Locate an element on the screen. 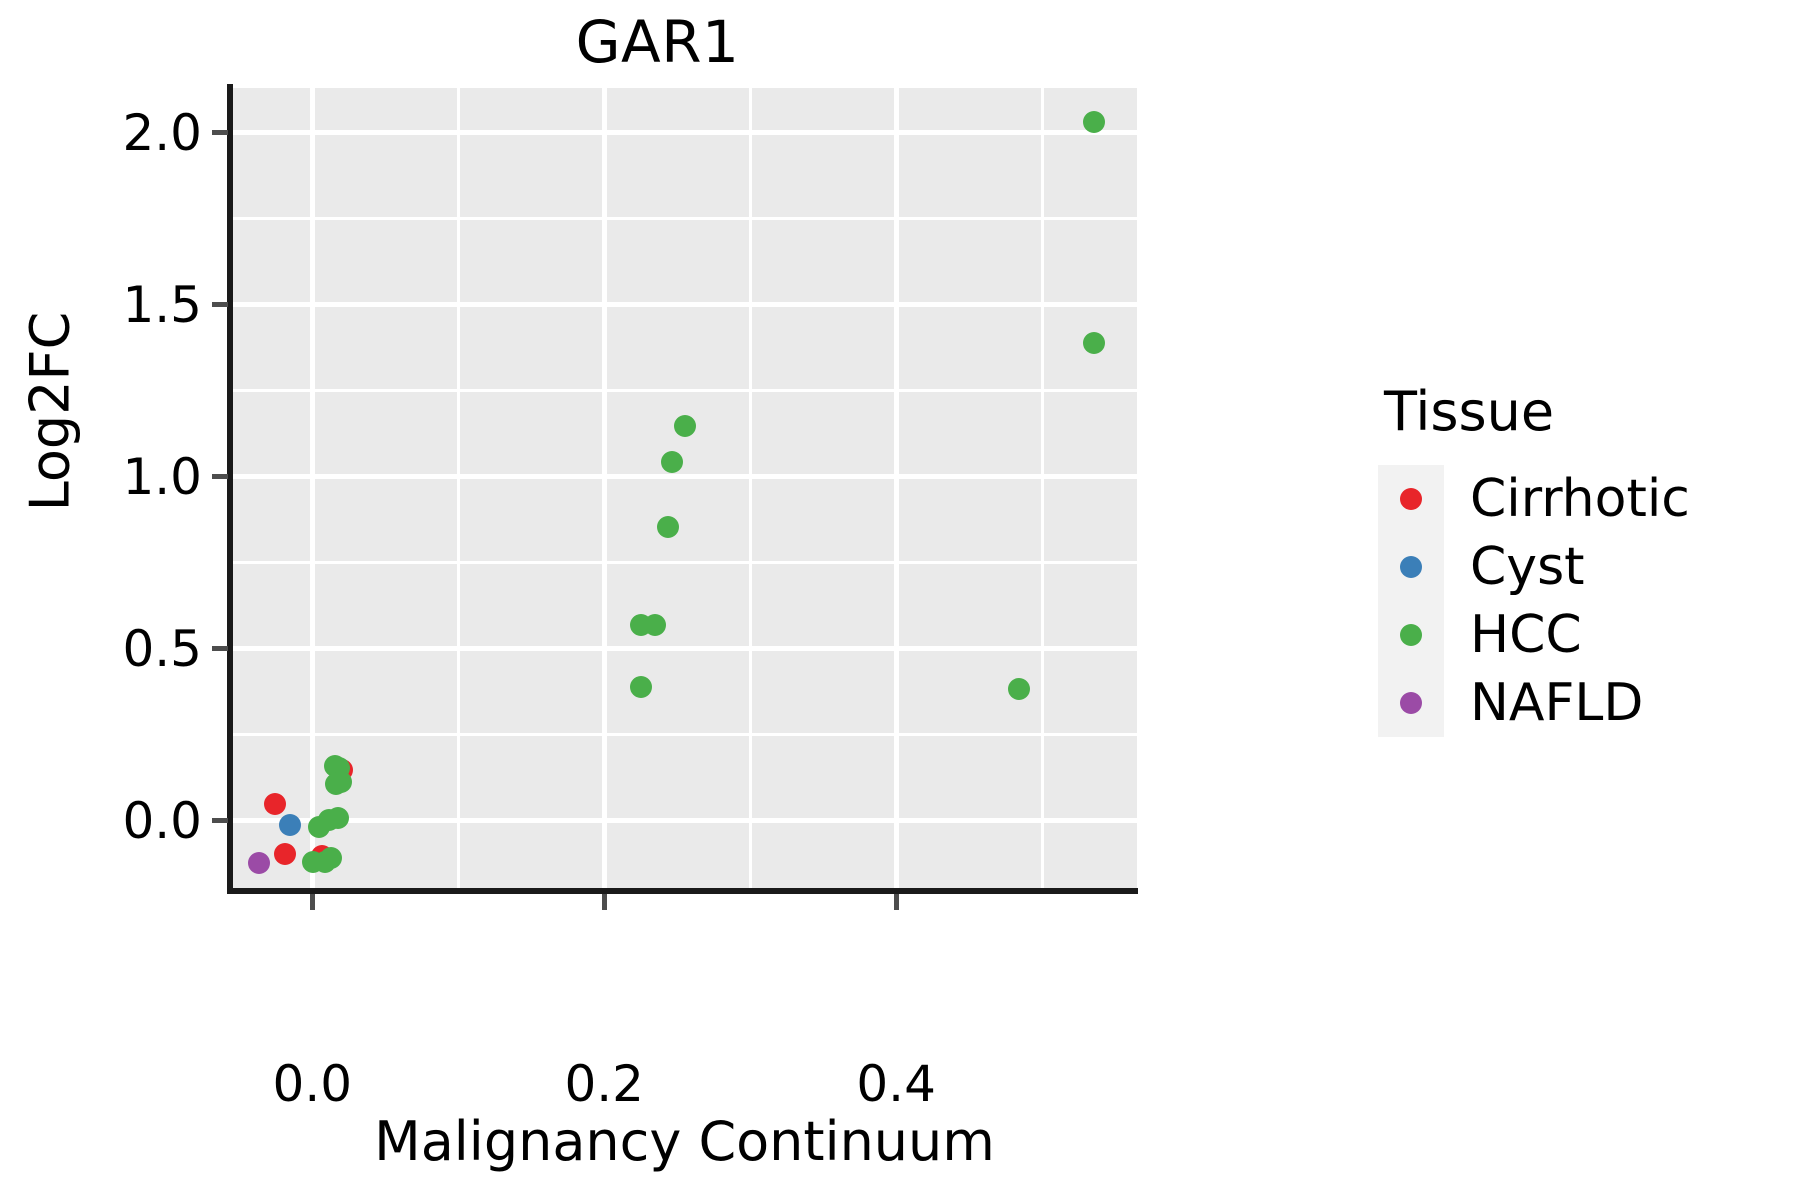  legend-item-label: HCC is located at coordinates (1526, 635).